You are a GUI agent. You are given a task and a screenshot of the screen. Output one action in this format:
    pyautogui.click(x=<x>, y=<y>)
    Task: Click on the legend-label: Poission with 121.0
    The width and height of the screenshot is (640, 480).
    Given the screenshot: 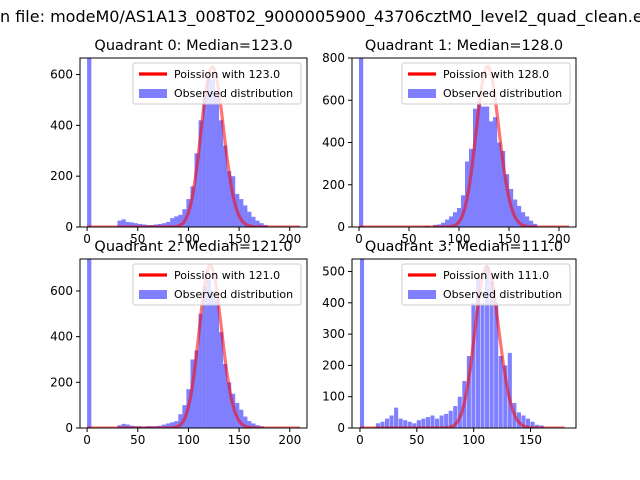 What is the action you would take?
    pyautogui.click(x=227, y=275)
    